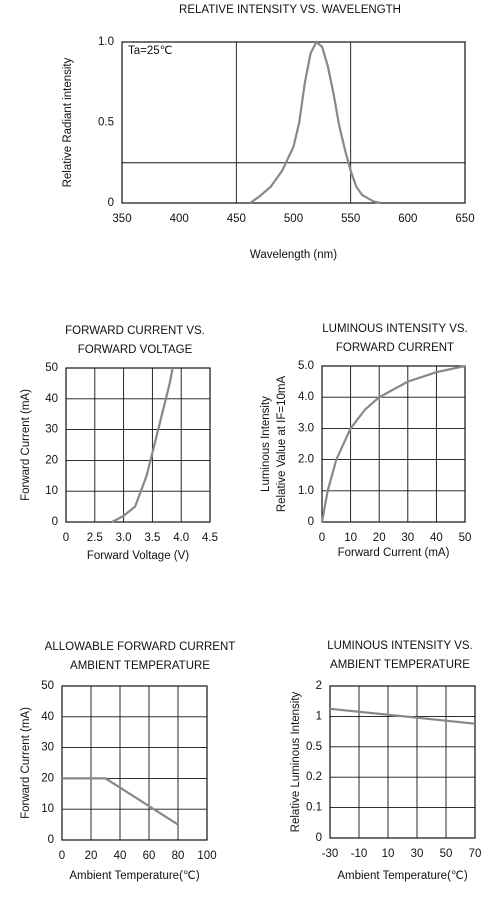  I want to click on annotation: Ta=25℃, so click(150, 51).